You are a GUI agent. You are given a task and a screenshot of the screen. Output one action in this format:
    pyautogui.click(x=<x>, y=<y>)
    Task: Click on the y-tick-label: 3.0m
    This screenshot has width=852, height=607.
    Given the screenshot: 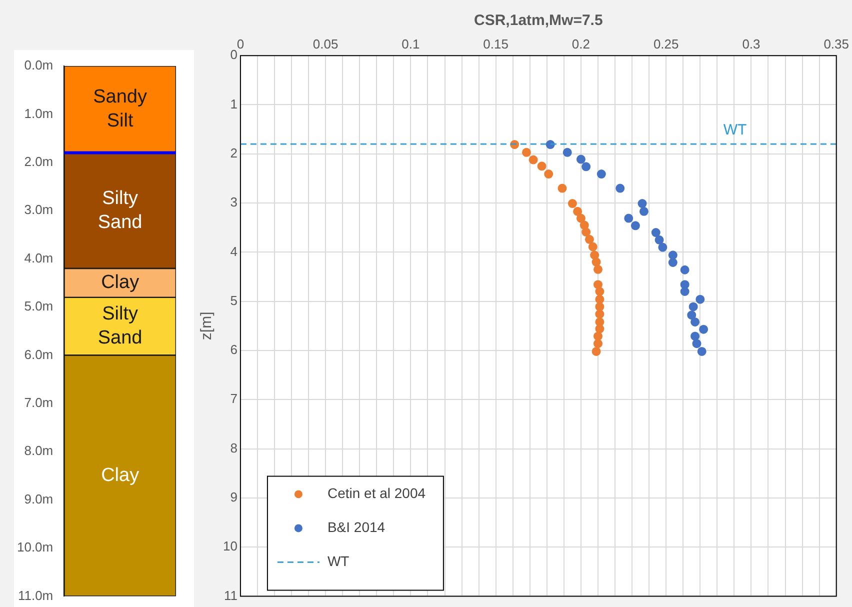 What is the action you would take?
    pyautogui.click(x=39, y=210)
    